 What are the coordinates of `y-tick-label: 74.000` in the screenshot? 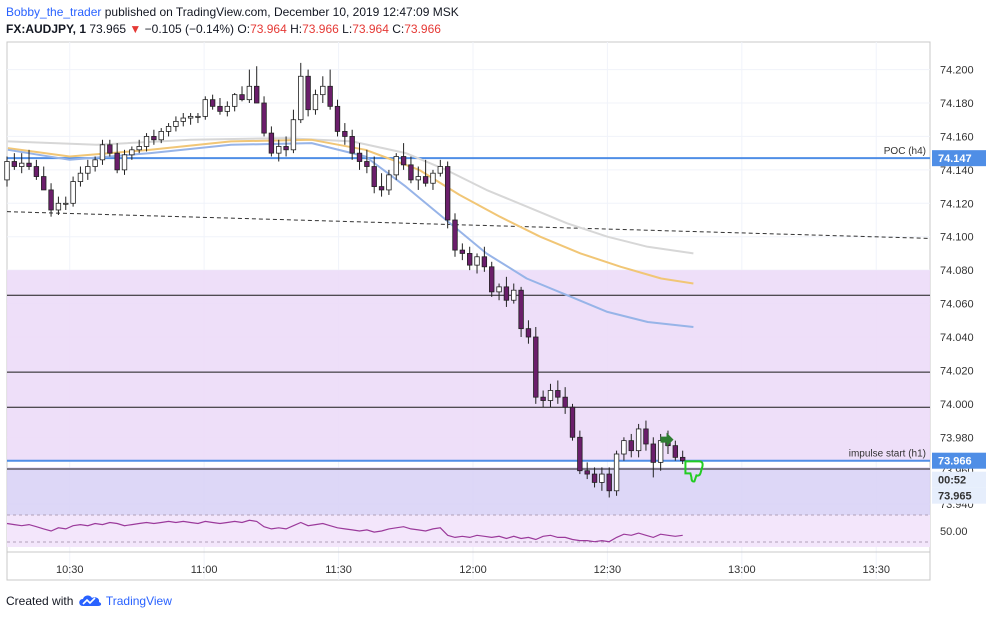 It's located at (957, 405).